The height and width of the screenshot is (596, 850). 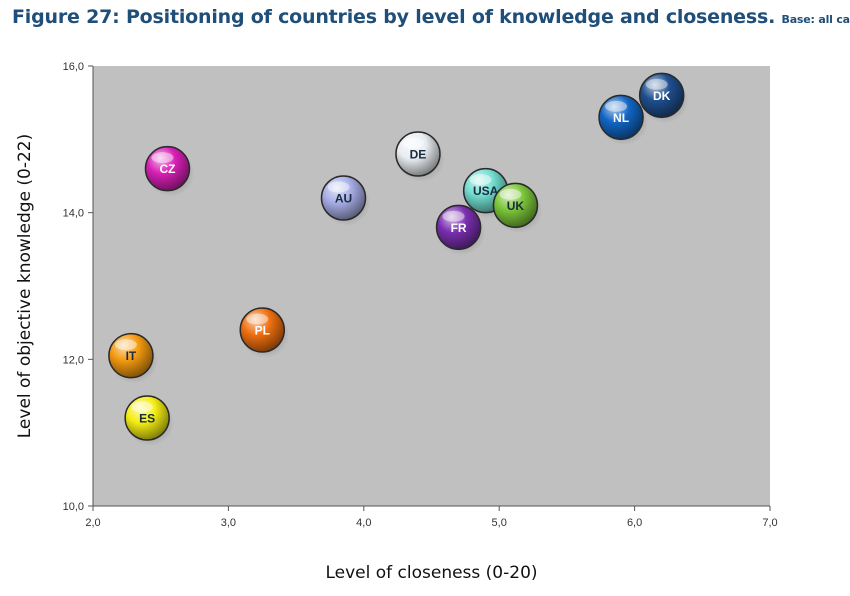 I want to click on bubble-au, so click(x=343, y=198).